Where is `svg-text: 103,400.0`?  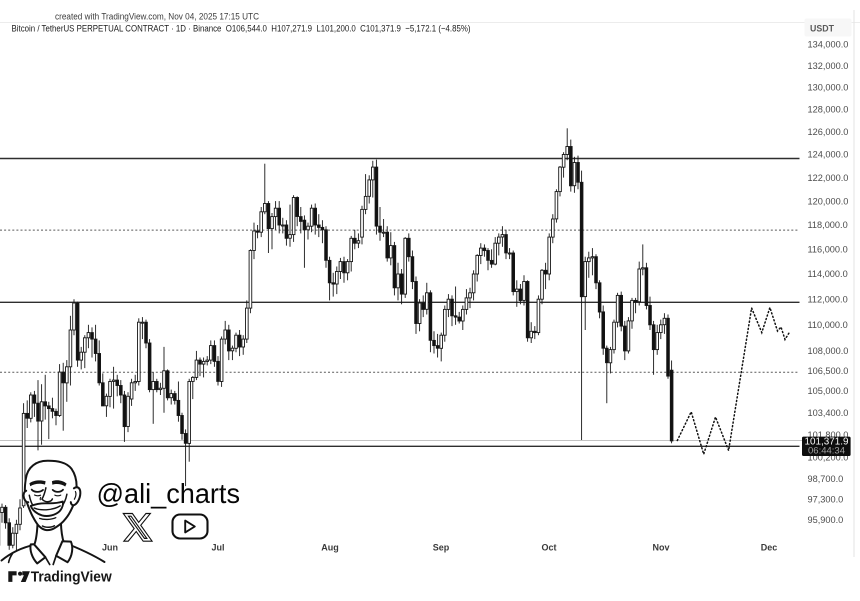
svg-text: 103,400.0 is located at coordinates (828, 413).